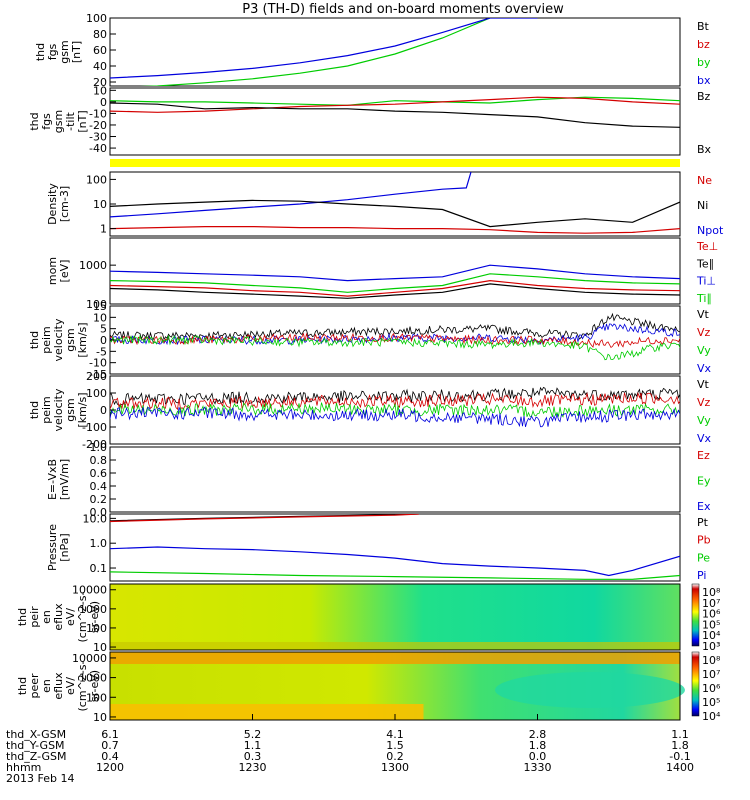  What do you see at coordinates (711, 660) in the screenshot?
I see `colorbar-label: 10⁸` at bounding box center [711, 660].